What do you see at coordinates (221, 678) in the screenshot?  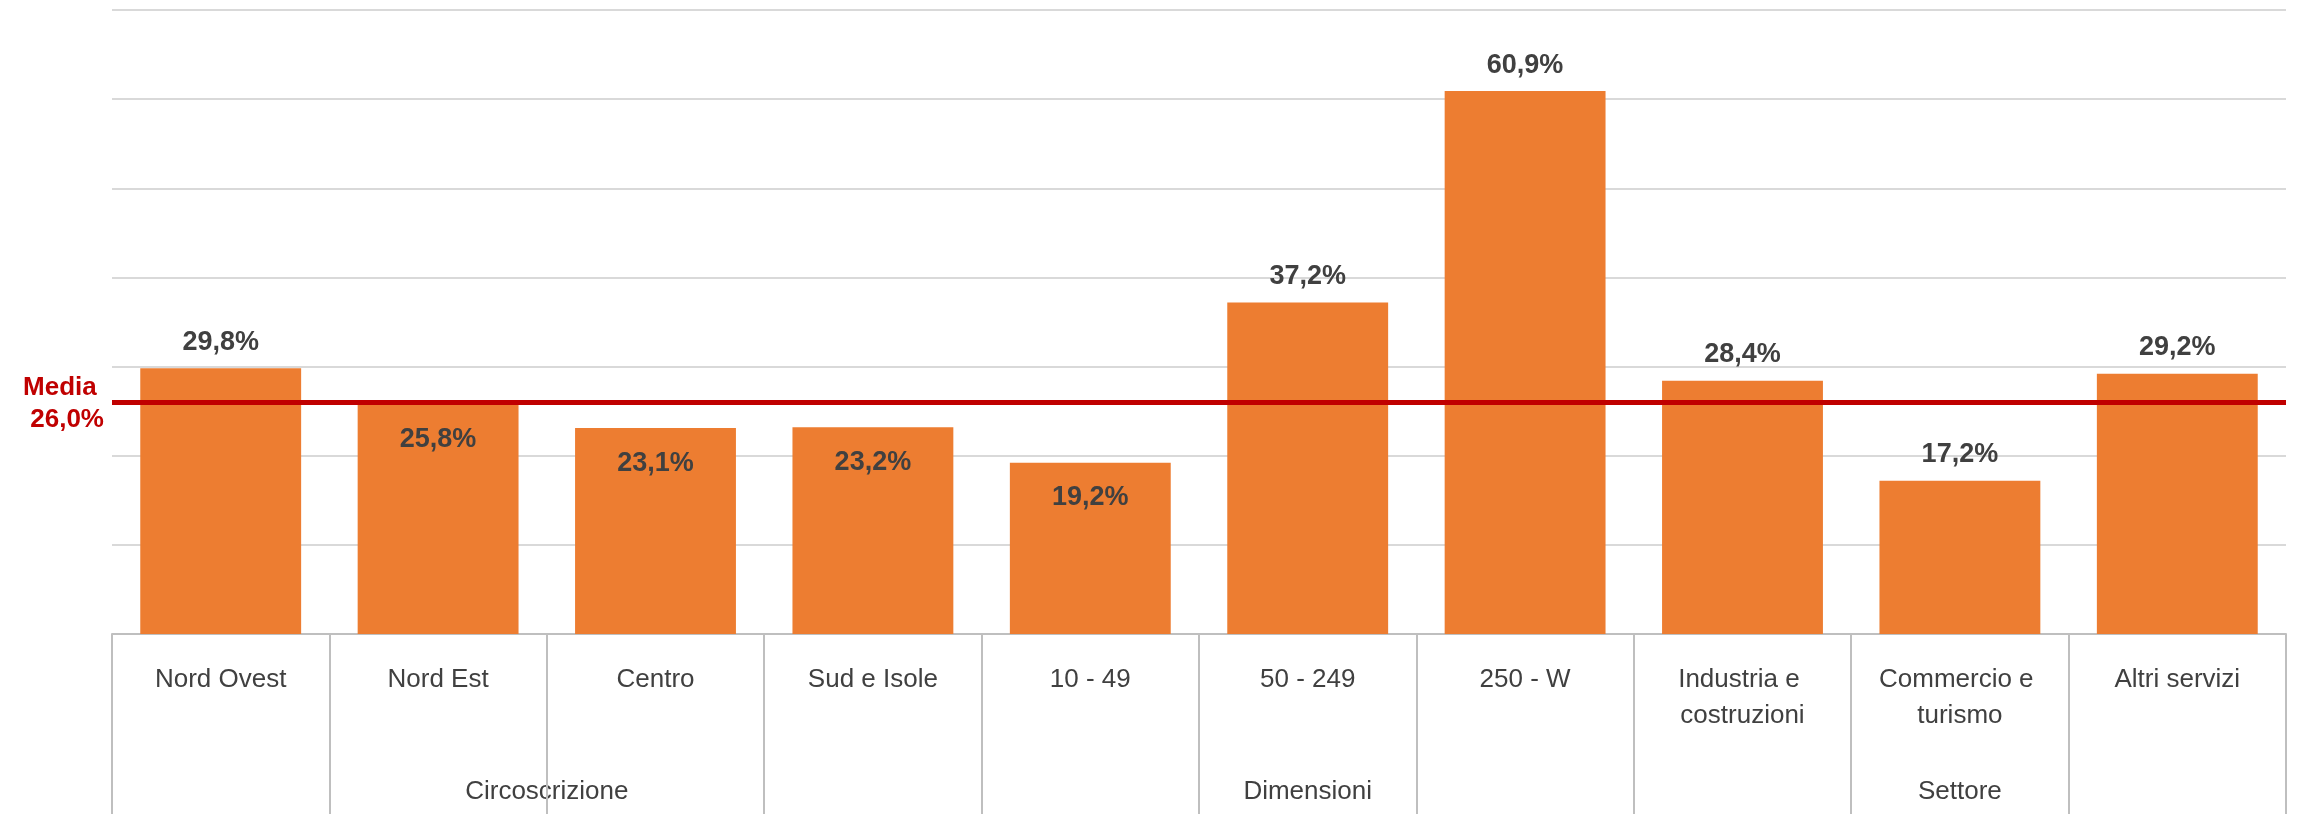 I see `x-tick-label: Nord Ovest` at bounding box center [221, 678].